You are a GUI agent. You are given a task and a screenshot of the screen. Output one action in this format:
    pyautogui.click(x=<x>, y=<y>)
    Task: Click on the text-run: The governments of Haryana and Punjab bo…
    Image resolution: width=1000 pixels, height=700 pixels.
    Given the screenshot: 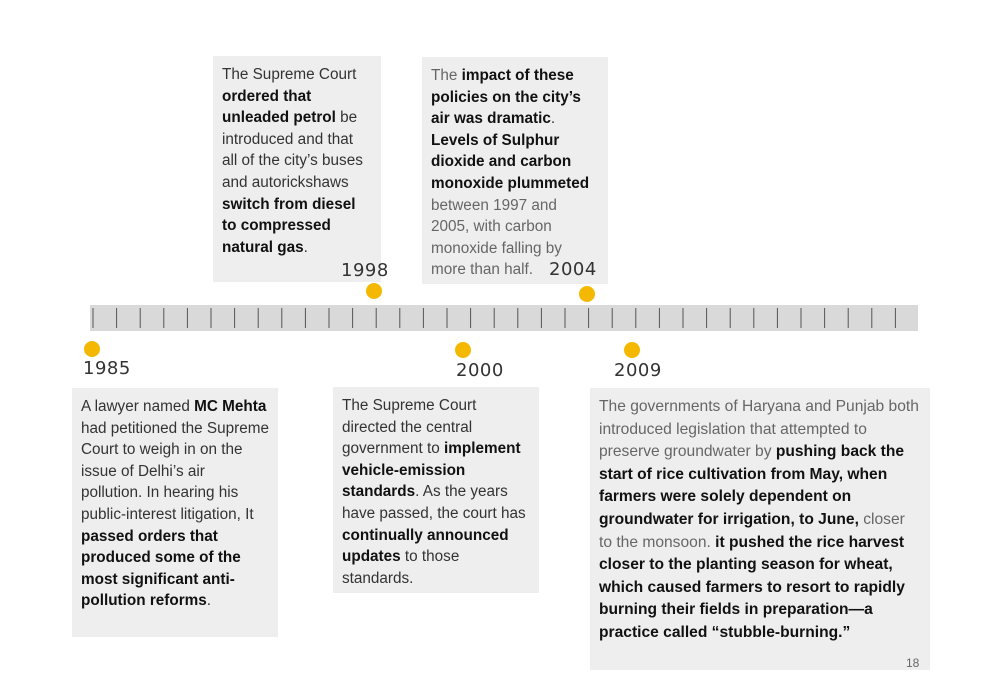 What is the action you would take?
    pyautogui.click(x=759, y=429)
    